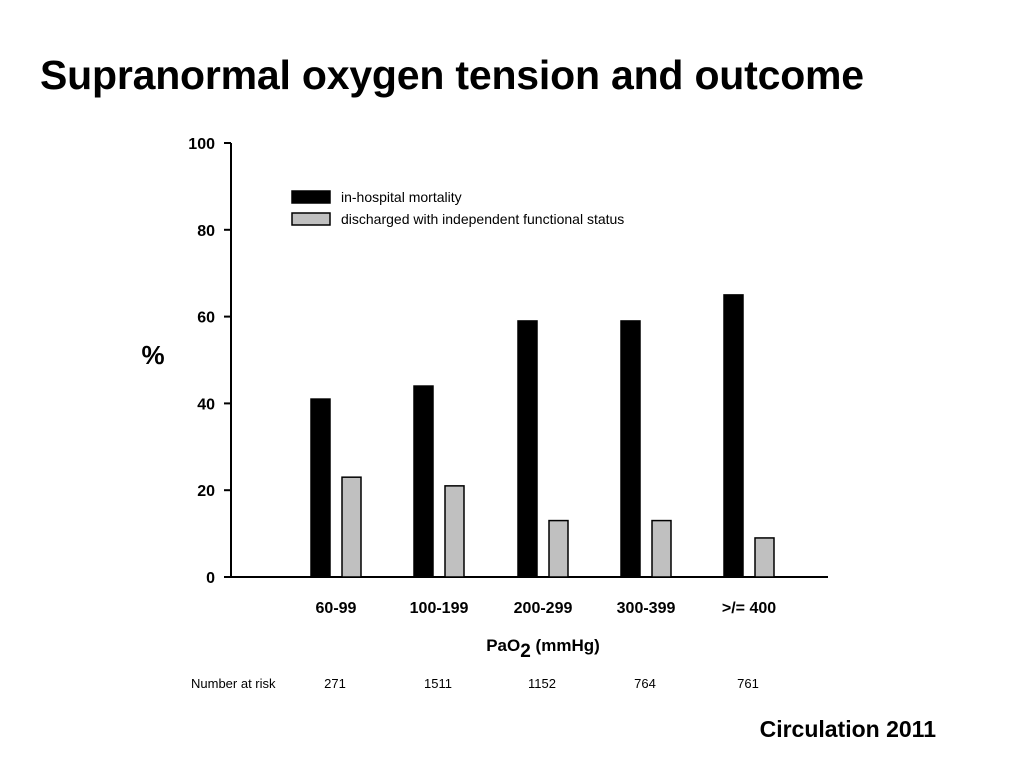 The image size is (1024, 768). What do you see at coordinates (748, 683) in the screenshot?
I see `number-at-risk-value: 761` at bounding box center [748, 683].